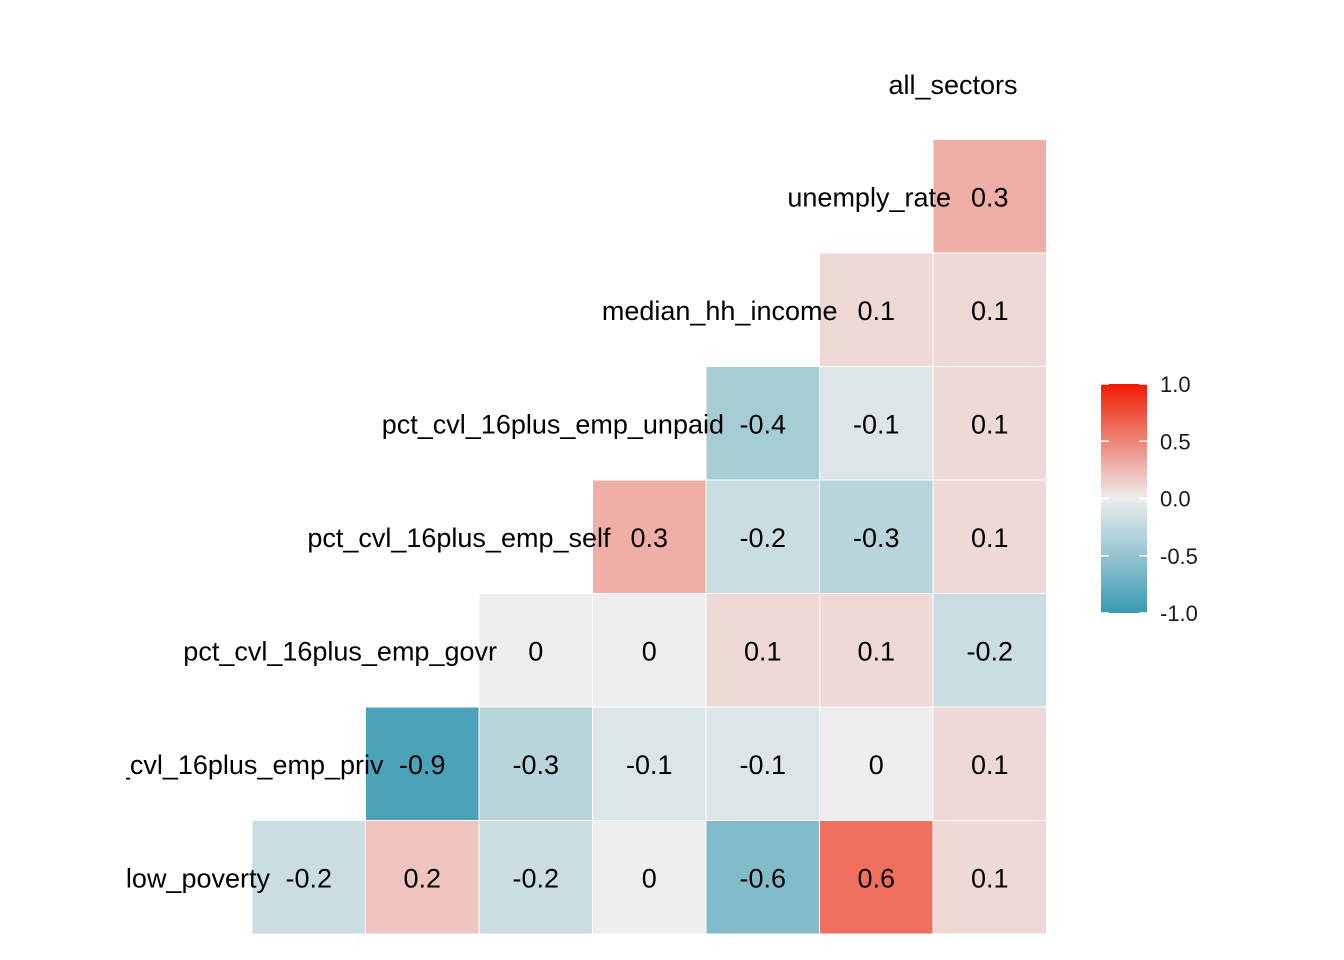 The width and height of the screenshot is (1344, 960). Describe the element at coordinates (1179, 613) in the screenshot. I see `legend-tick-label: -1.0` at that location.